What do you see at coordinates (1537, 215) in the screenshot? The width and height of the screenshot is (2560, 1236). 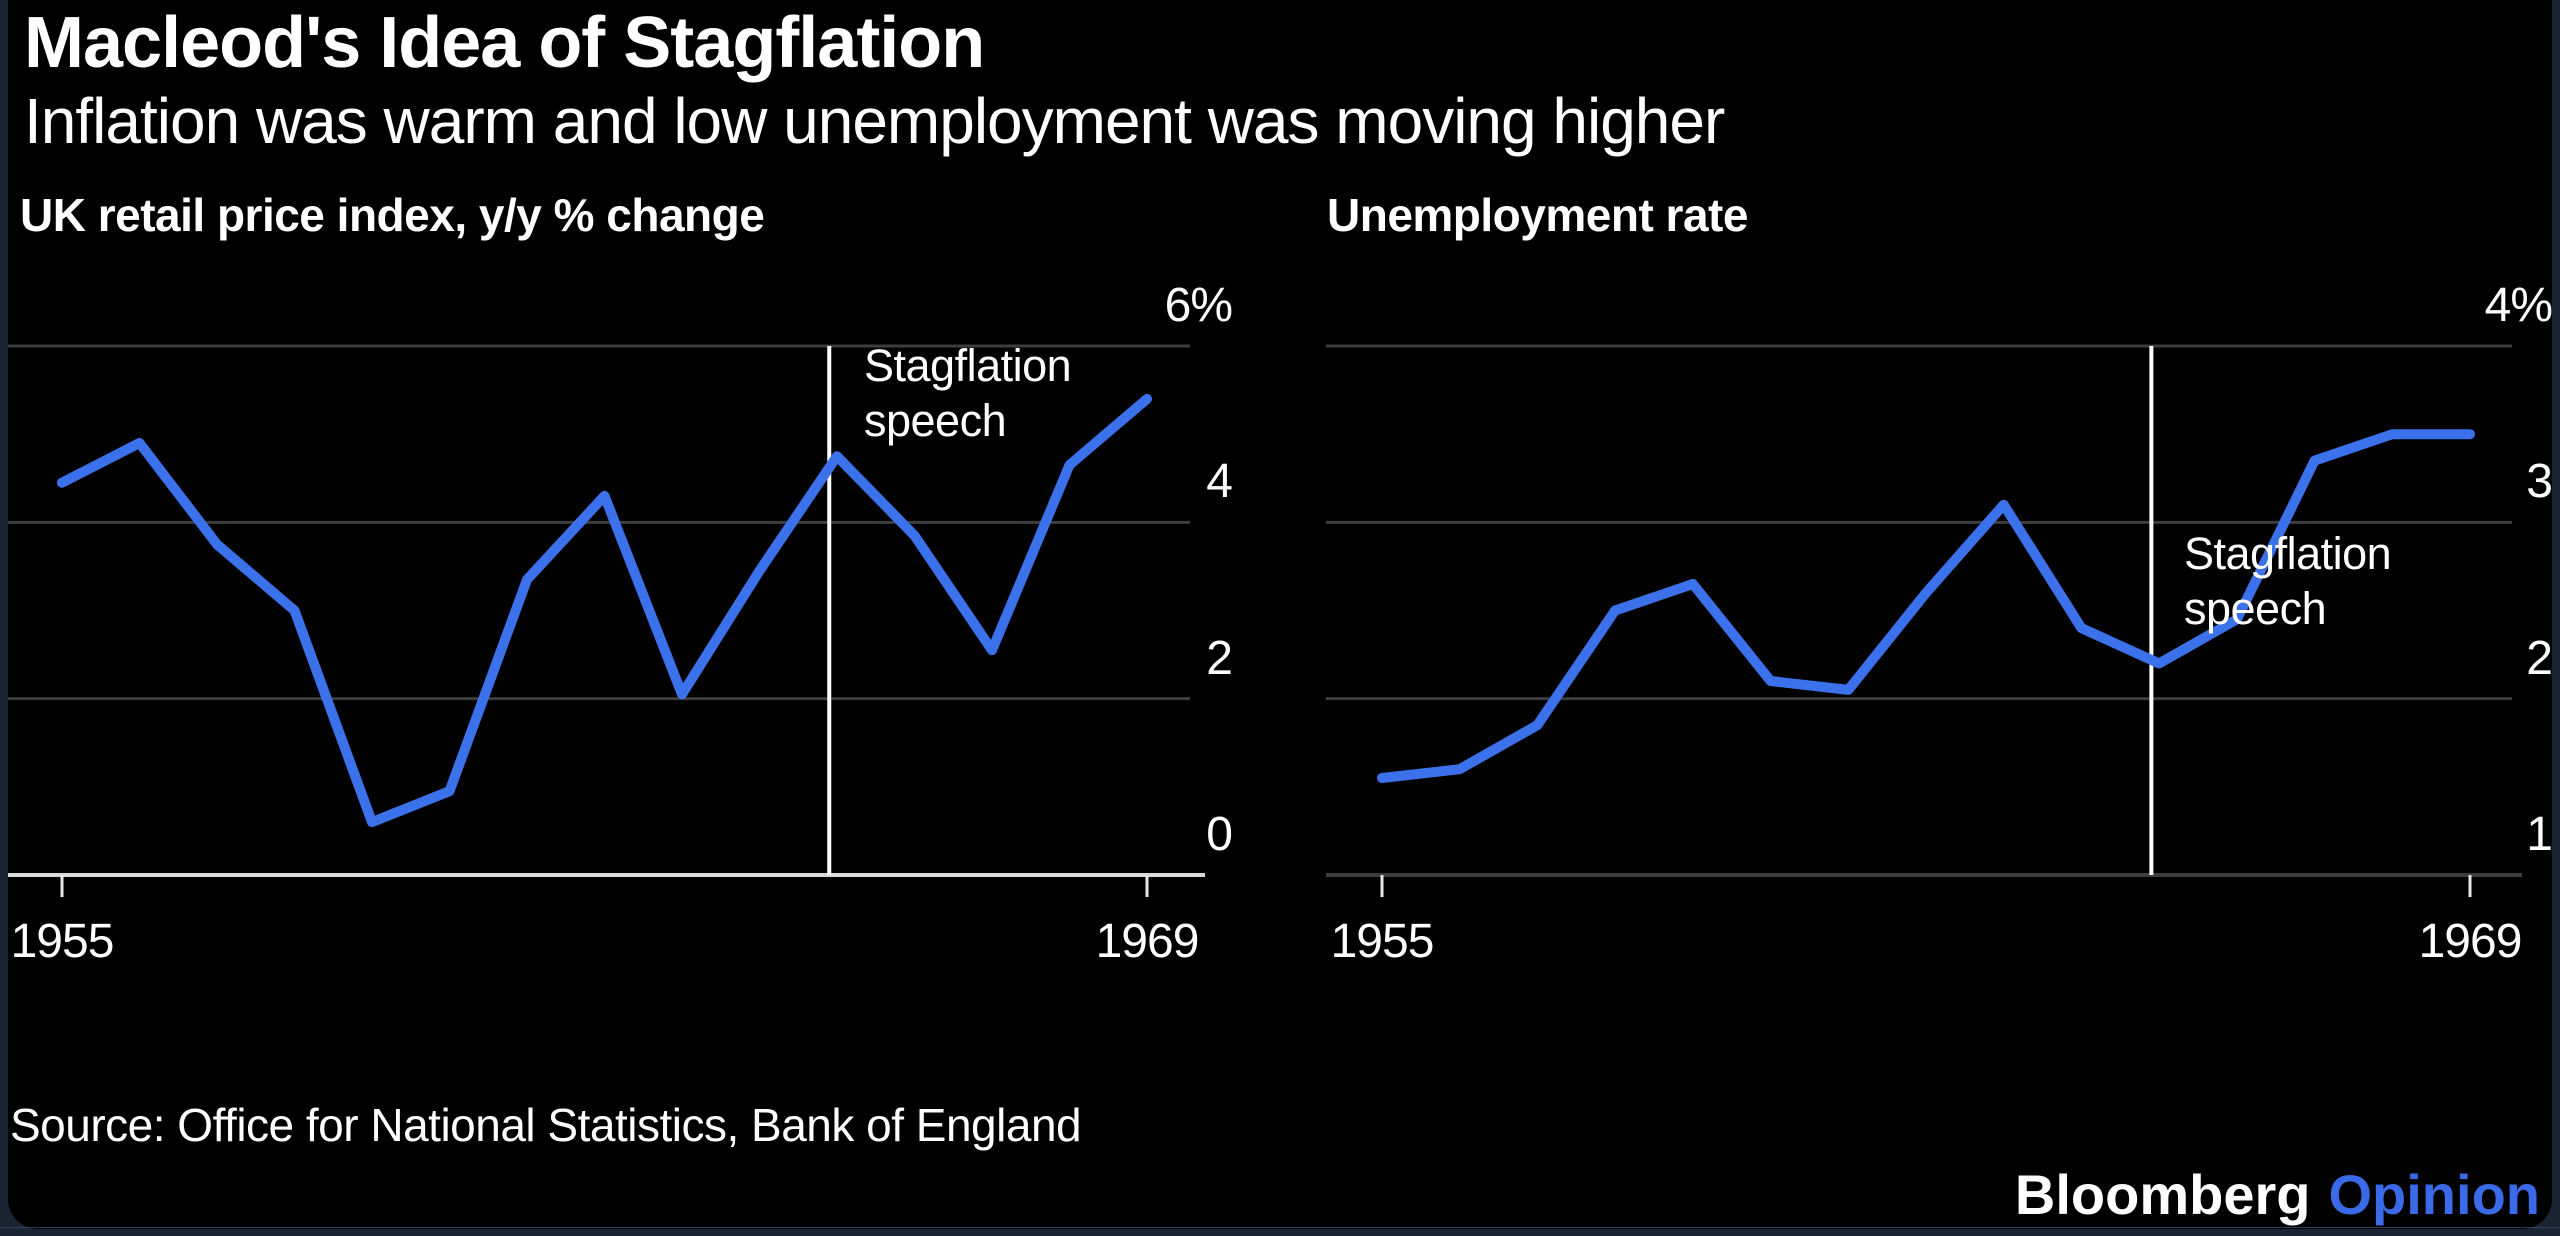 I see `right-chart-title: Unemployment rate` at bounding box center [1537, 215].